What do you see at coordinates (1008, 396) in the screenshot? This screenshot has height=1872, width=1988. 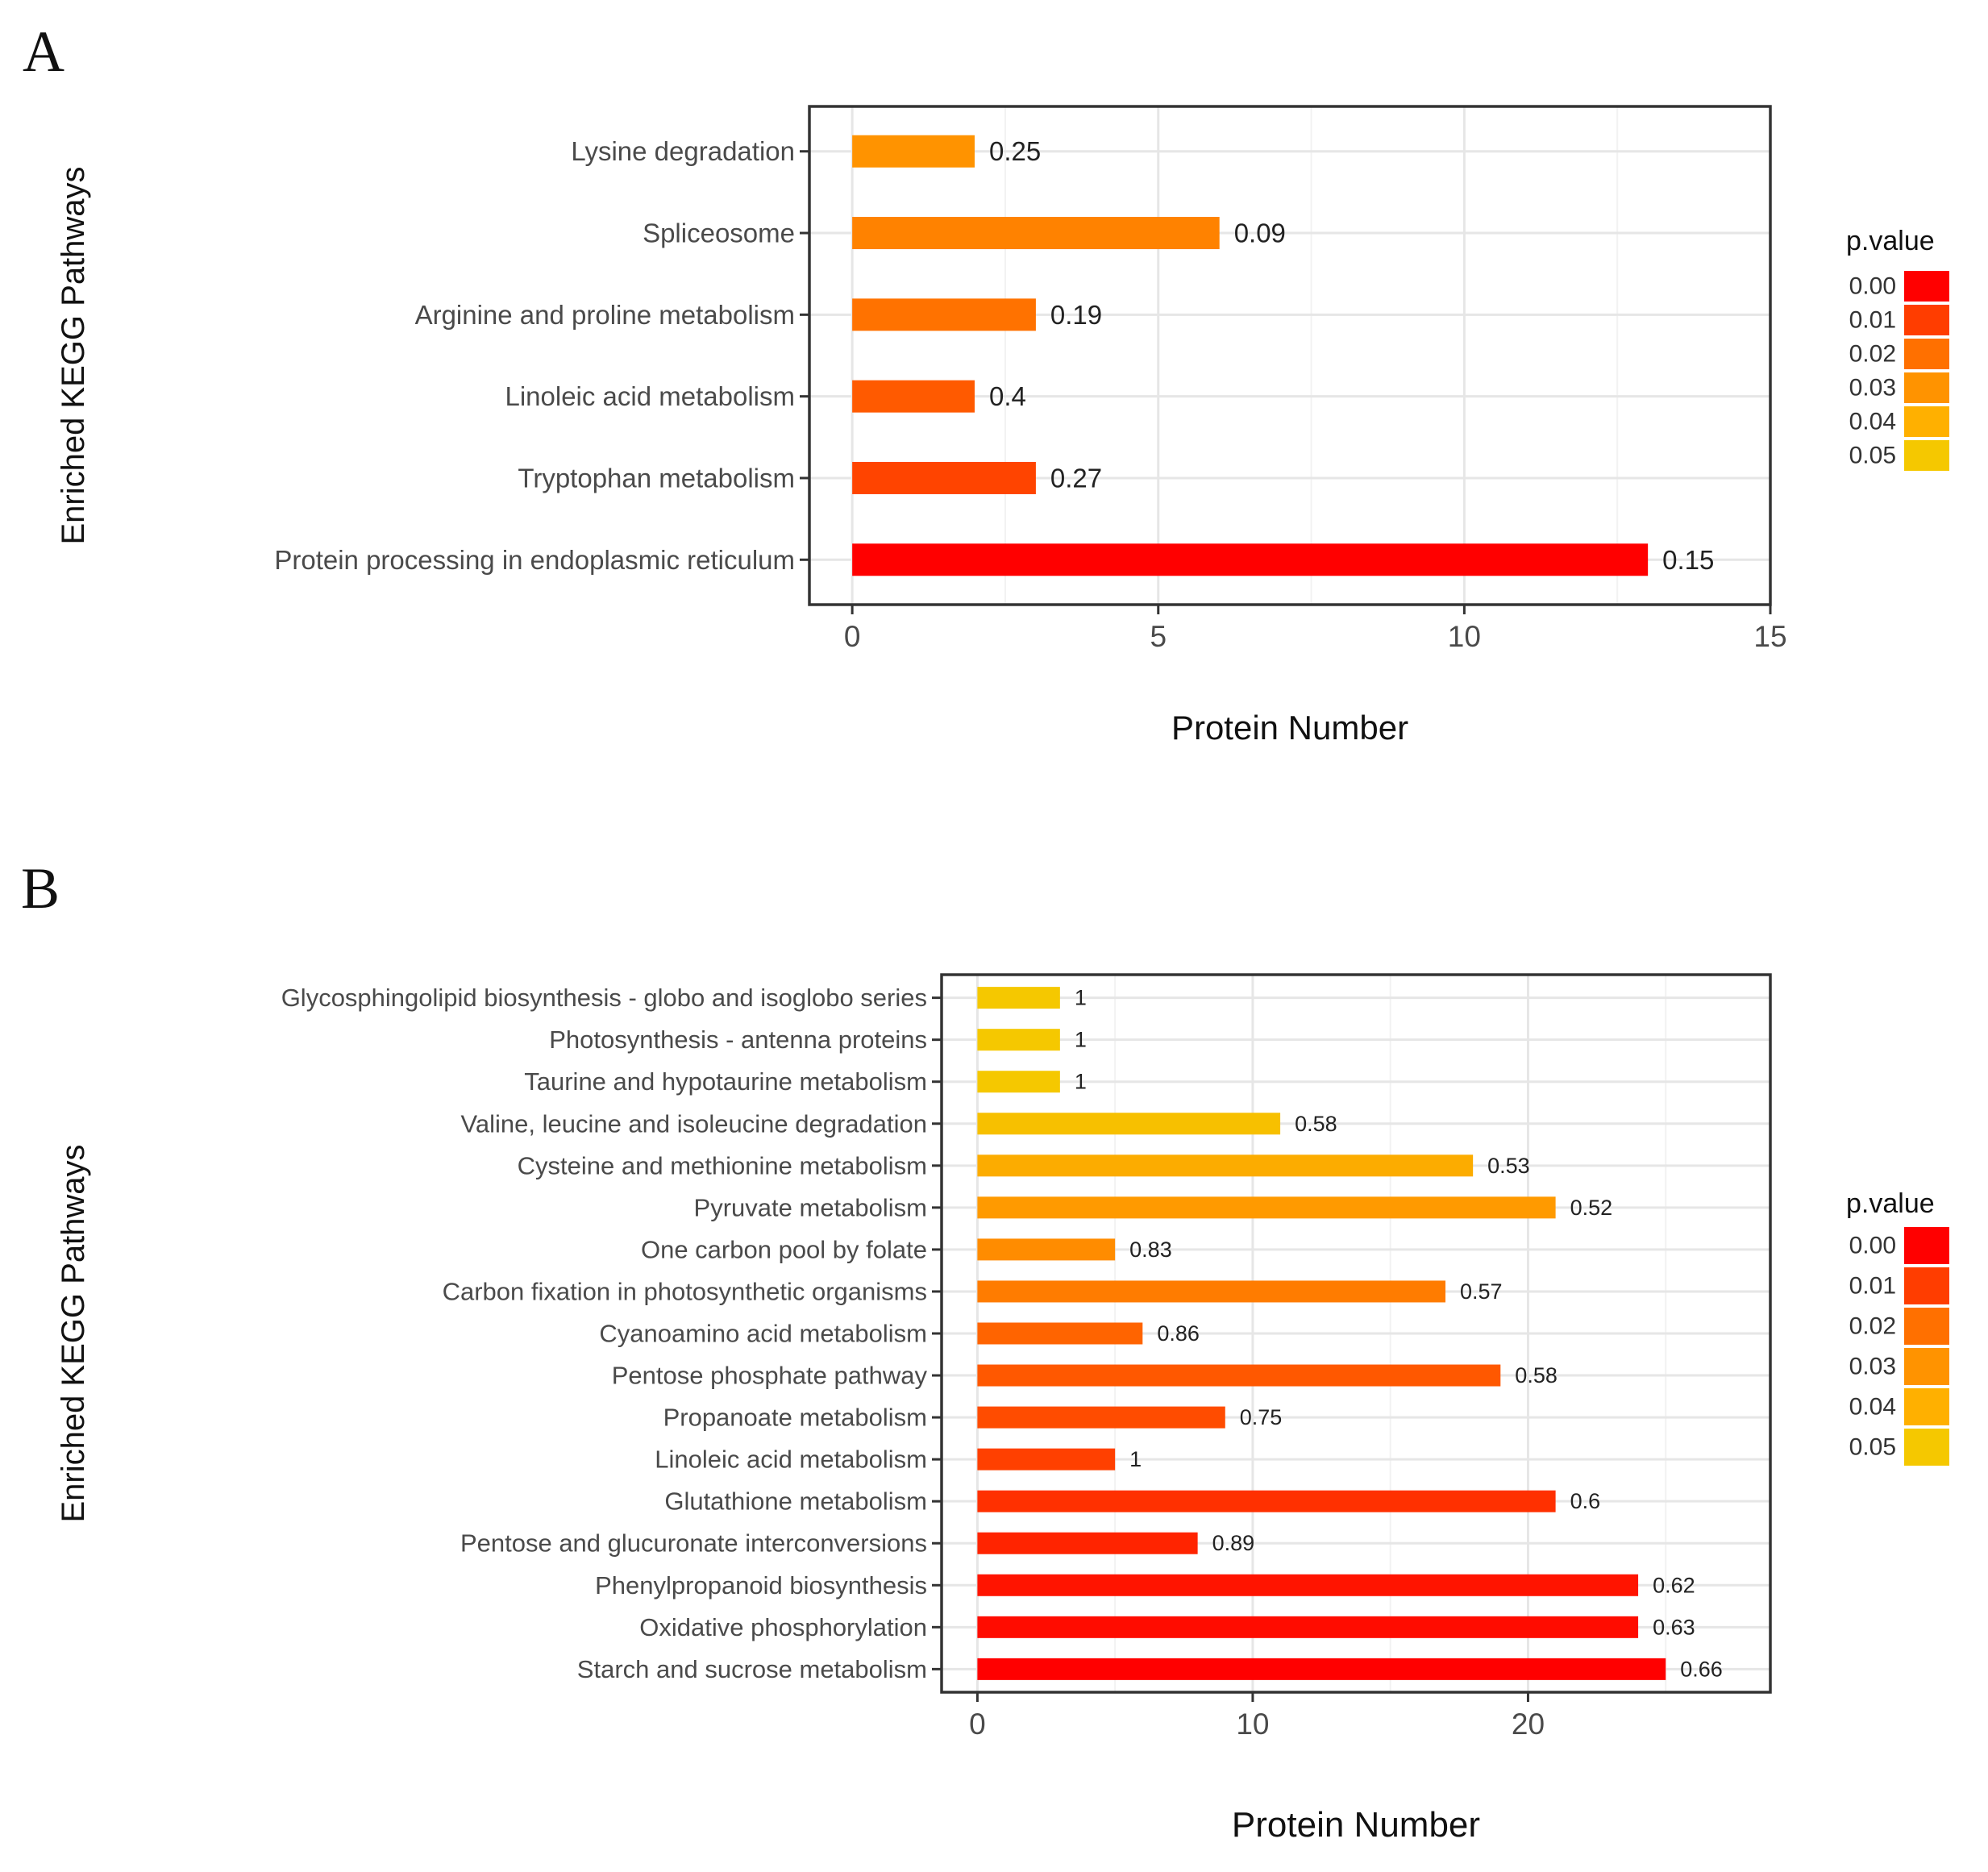 I see `bar-value-label: 0.4` at bounding box center [1008, 396].